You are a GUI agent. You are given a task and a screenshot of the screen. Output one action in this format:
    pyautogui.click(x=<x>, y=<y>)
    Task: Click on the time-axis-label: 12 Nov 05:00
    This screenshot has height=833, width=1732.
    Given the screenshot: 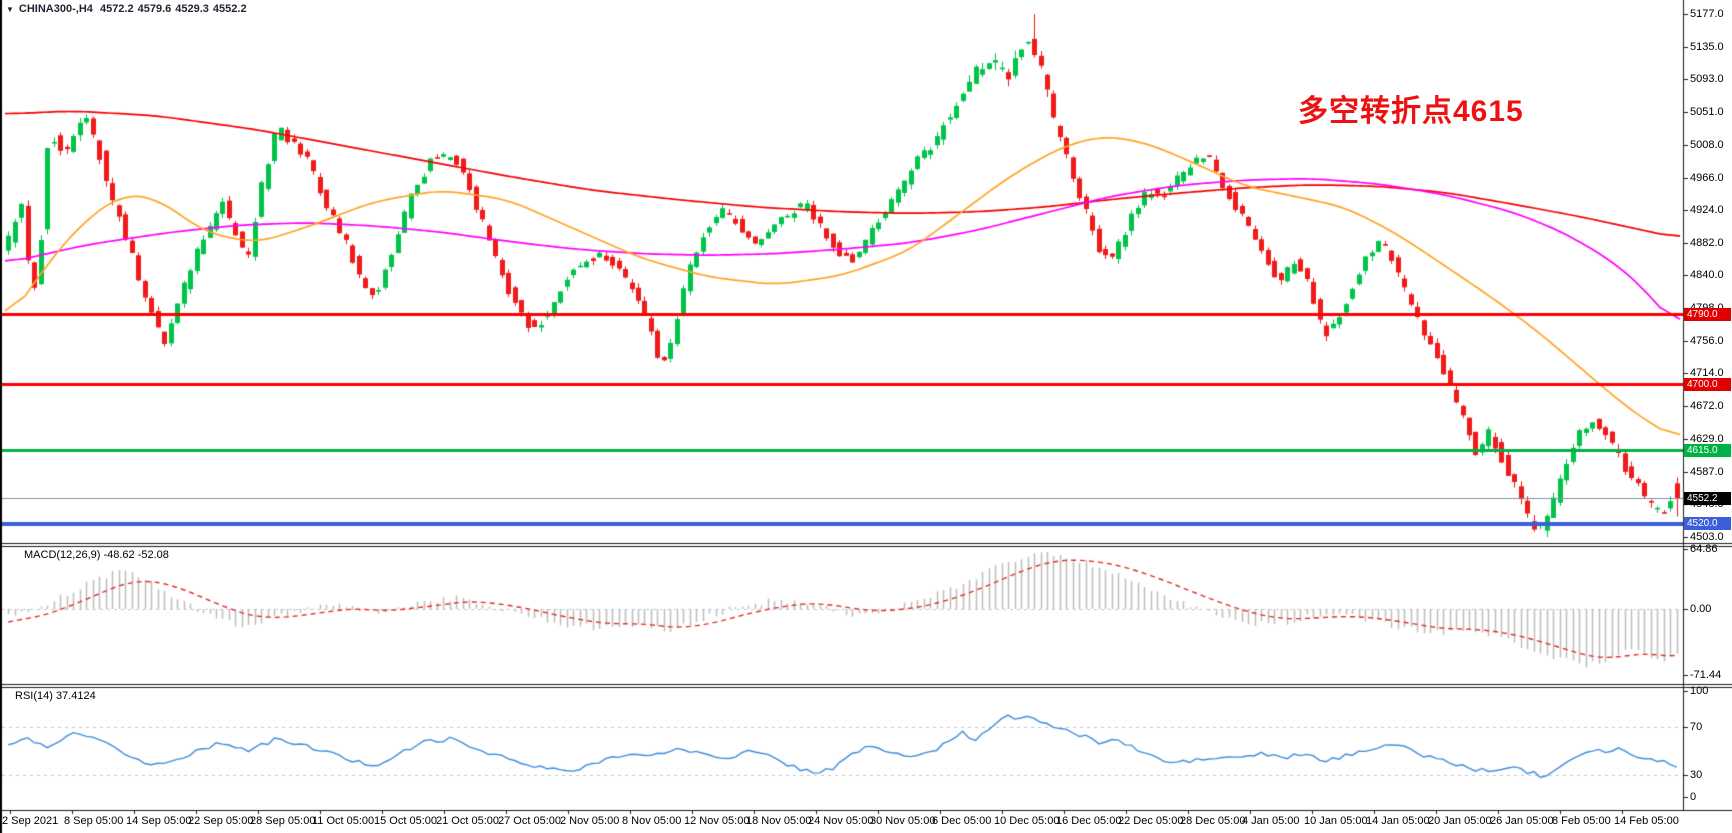 What is the action you would take?
    pyautogui.click(x=717, y=821)
    